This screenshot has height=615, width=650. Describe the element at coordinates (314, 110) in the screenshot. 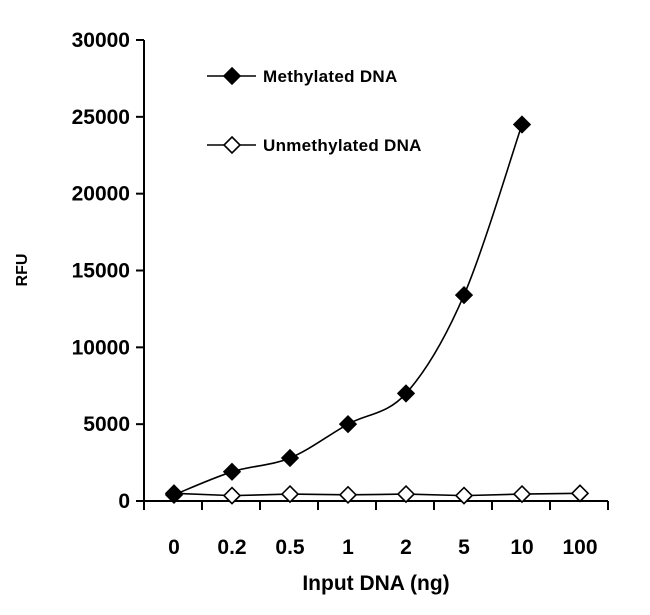

I see `legend: Methylated DNA Unmethylated DNA` at that location.